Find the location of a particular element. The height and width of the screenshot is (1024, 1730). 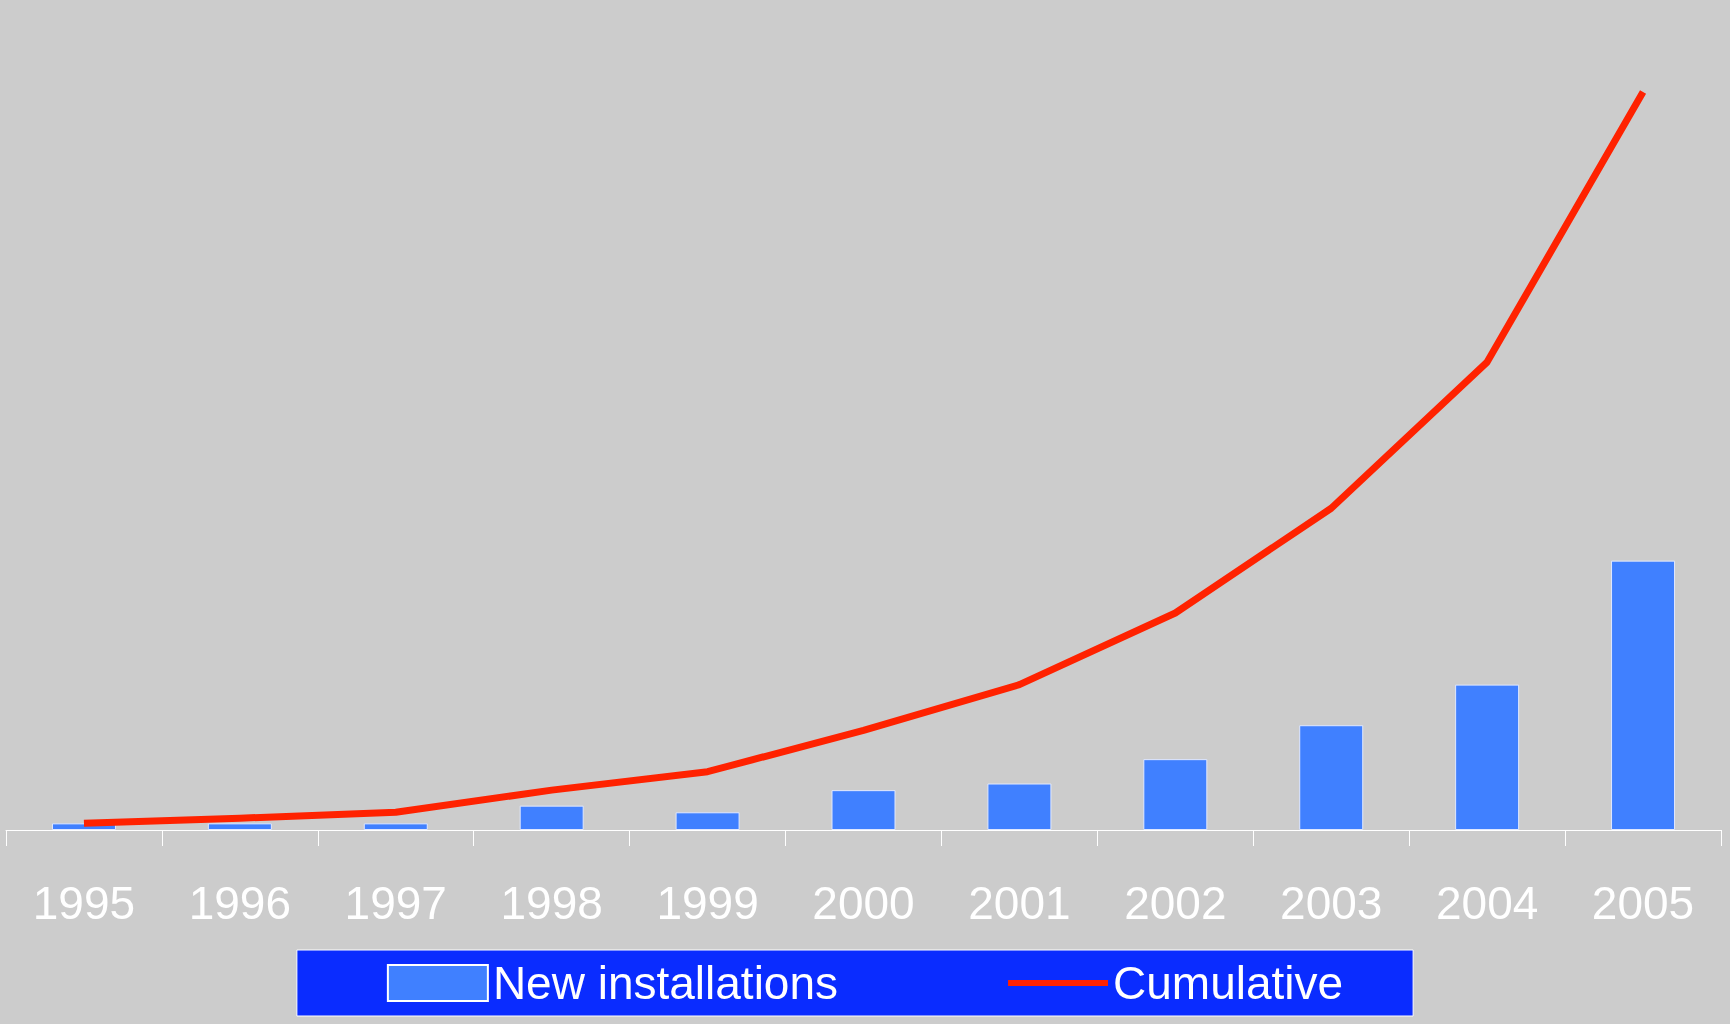

legend-label: New installations is located at coordinates (665, 983).